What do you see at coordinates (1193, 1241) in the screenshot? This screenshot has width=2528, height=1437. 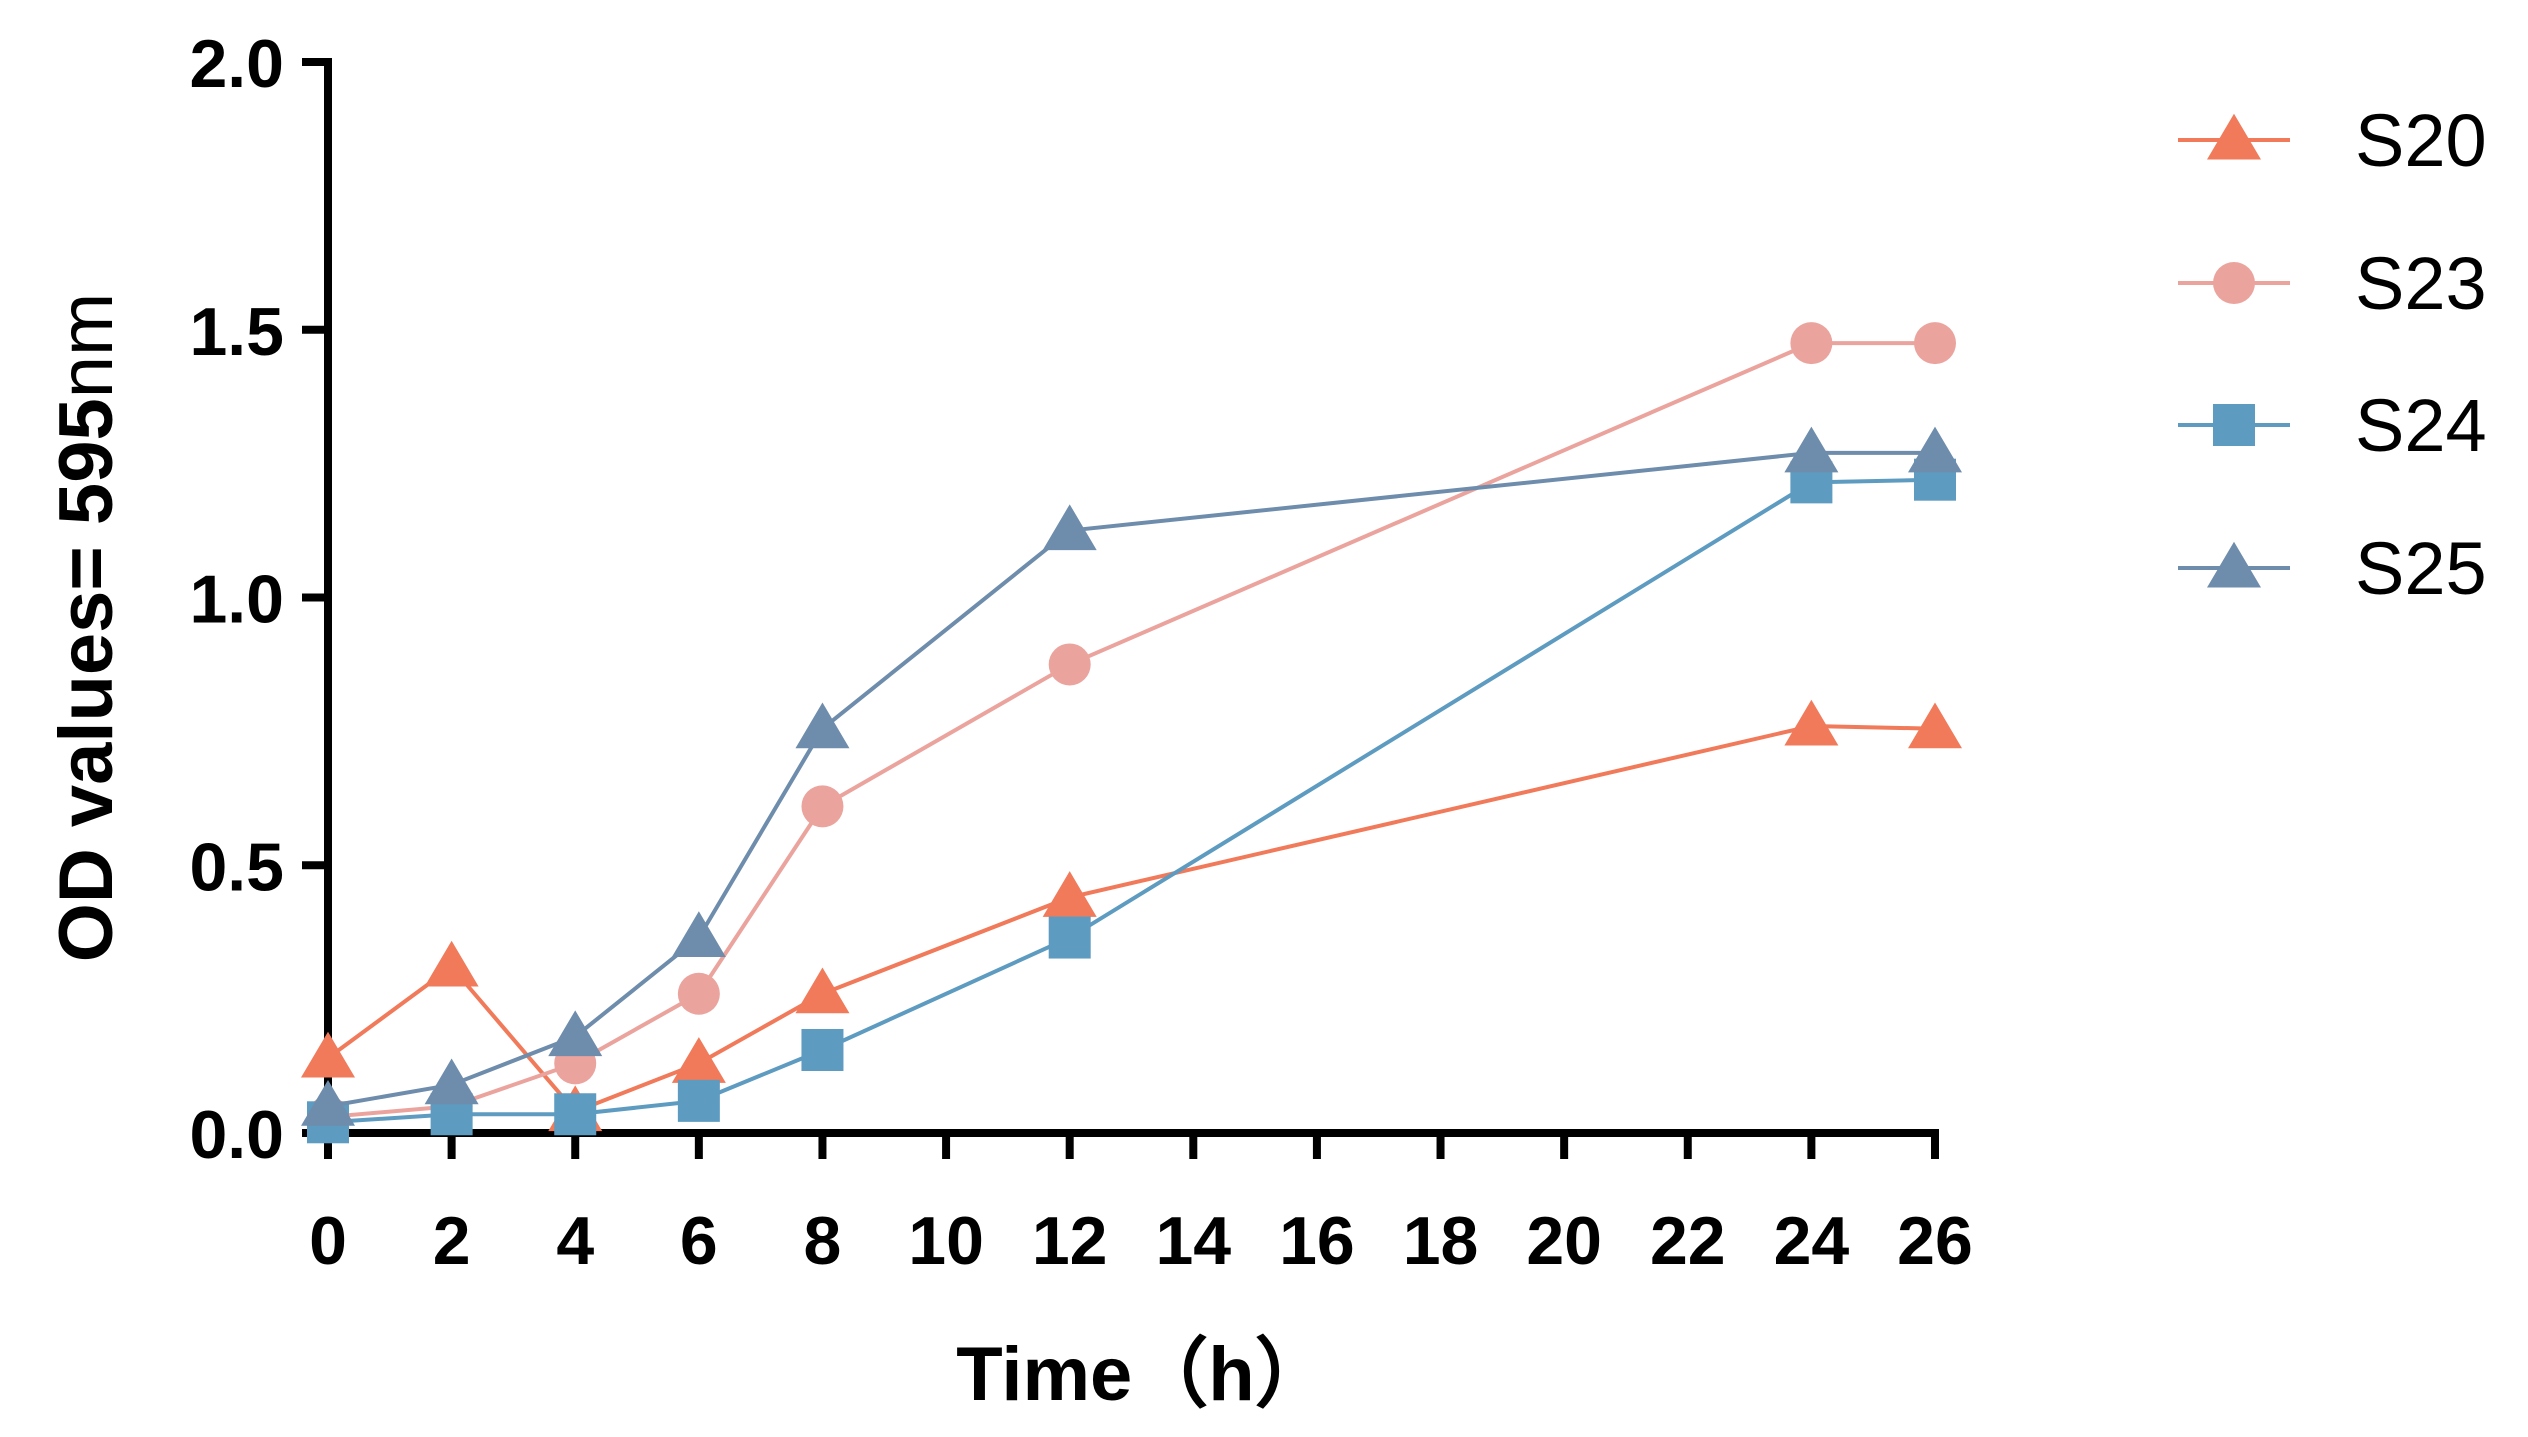 I see `x-tick-label: 14` at bounding box center [1193, 1241].